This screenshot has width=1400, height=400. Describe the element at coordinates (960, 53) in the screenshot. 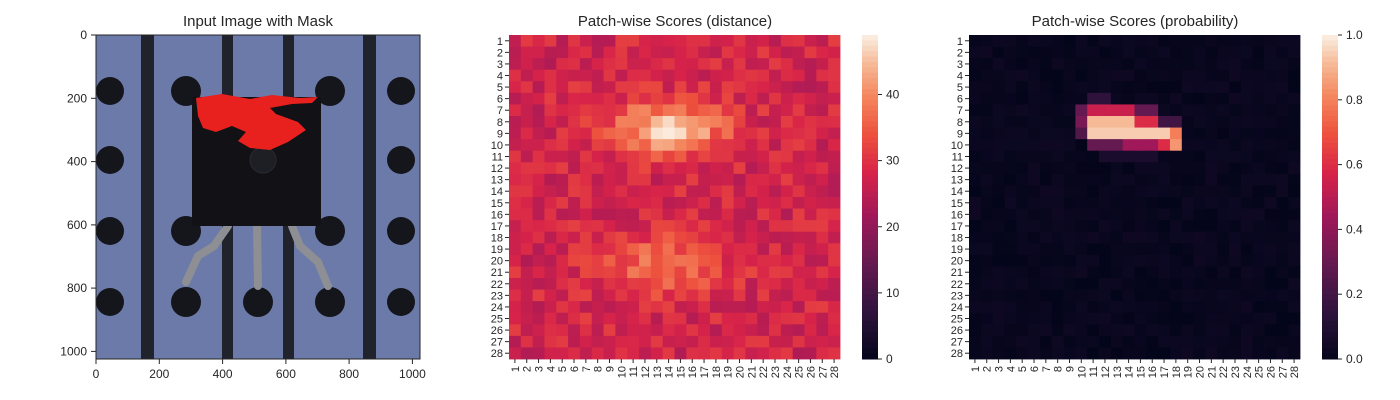

I see `heatmap-row-label: 2` at that location.